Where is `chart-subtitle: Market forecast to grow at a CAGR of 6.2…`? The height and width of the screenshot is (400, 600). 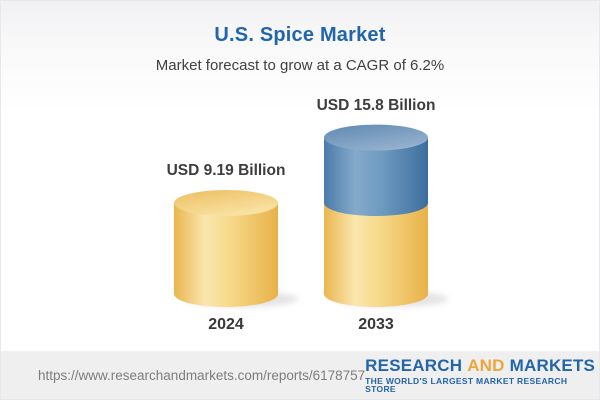
chart-subtitle: Market forecast to grow at a CAGR of 6.2… is located at coordinates (300, 65).